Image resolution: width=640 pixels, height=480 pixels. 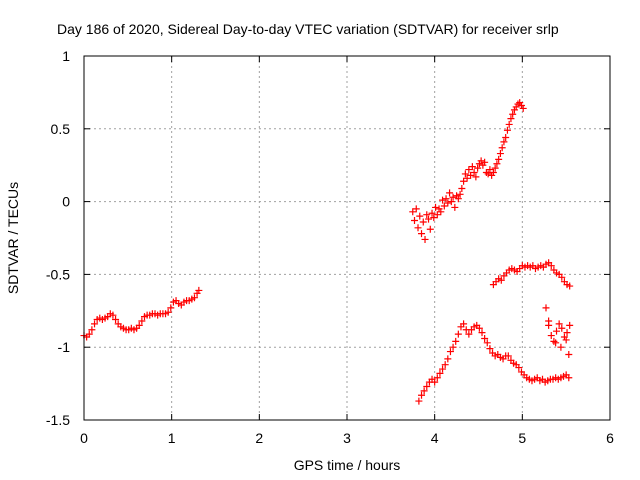 What do you see at coordinates (58, 274) in the screenshot?
I see `y-tick-label: -0.5` at bounding box center [58, 274].